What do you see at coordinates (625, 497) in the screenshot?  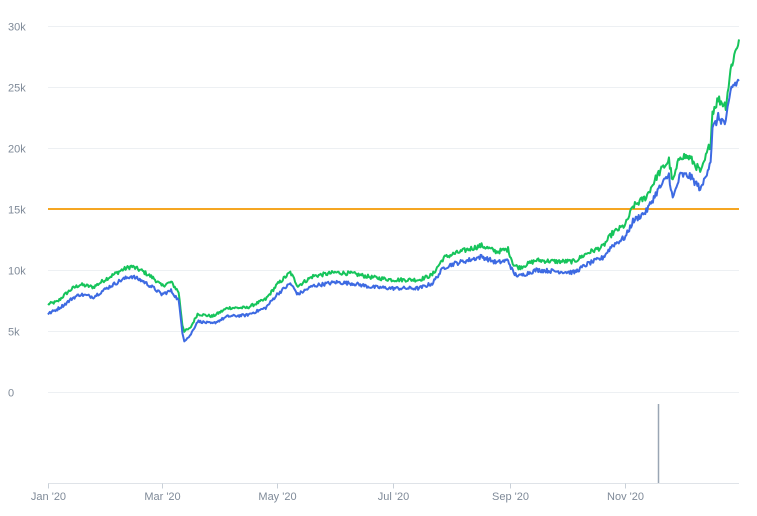 I see `x-tick-label: Nov '20` at bounding box center [625, 497].